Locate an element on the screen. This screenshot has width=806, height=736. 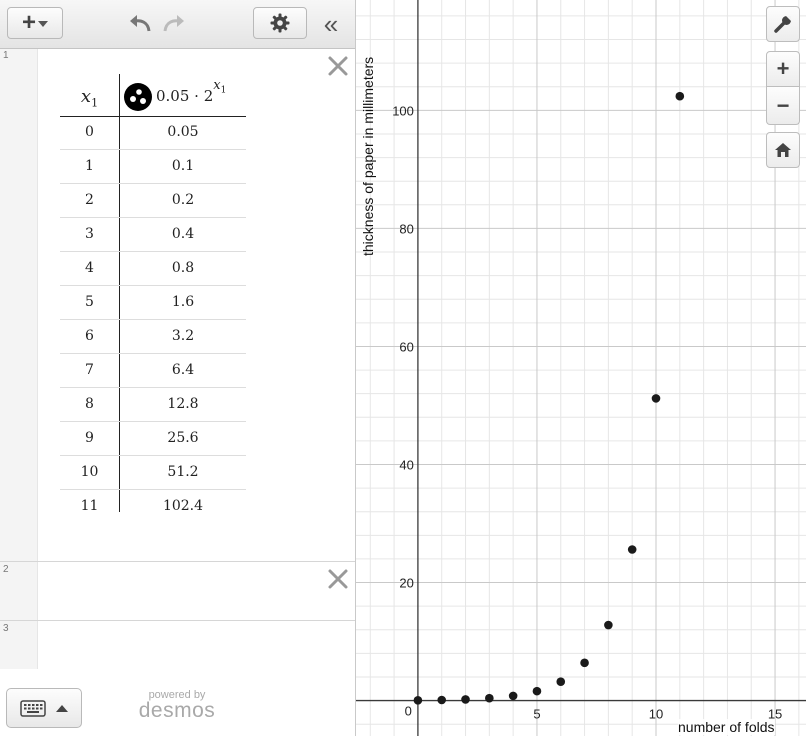
table-row: 7 6.4 is located at coordinates (153, 371).